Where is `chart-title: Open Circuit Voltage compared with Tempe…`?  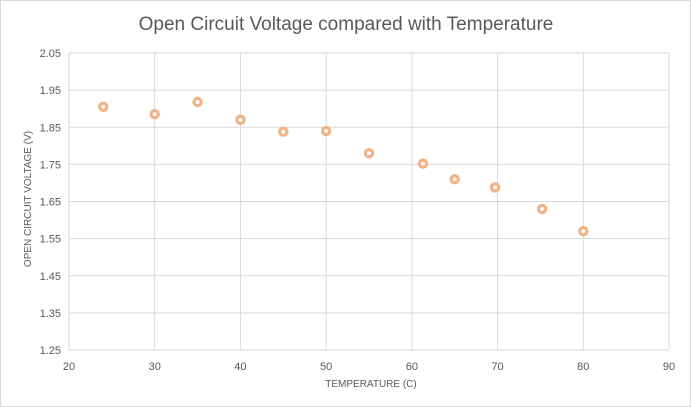 chart-title: Open Circuit Voltage compared with Tempe… is located at coordinates (346, 24).